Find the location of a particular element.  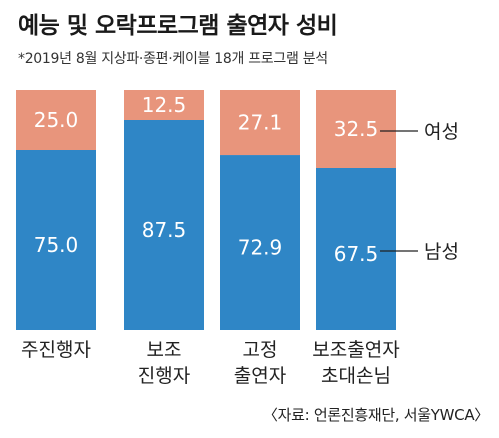

bar-segment-여성-2 is located at coordinates (260, 123).